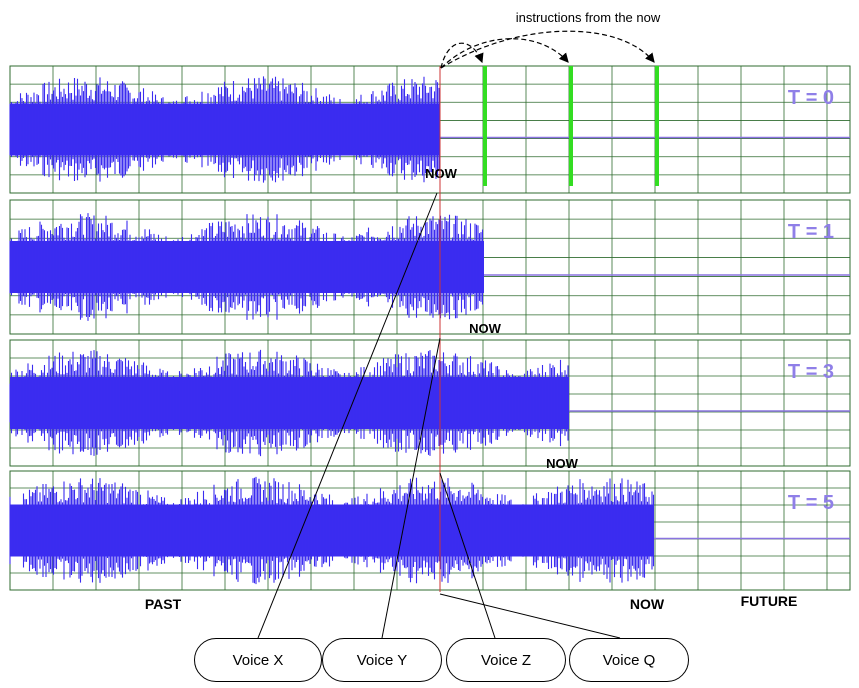  I want to click on instruction-markers, so click(571, 126).